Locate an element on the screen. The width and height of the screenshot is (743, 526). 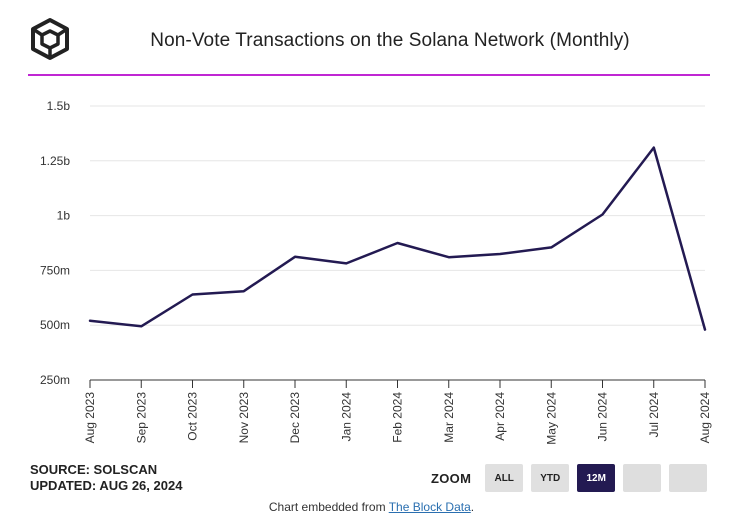
x-tick-label: Apr 2024 is located at coordinates (500, 416).